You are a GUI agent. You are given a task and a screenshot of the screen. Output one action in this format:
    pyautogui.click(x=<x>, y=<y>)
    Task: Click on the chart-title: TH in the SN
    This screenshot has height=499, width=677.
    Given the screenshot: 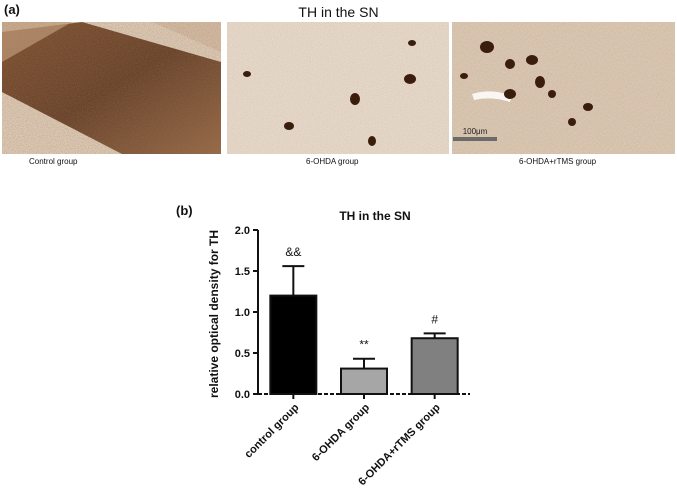 What is the action you would take?
    pyautogui.click(x=374, y=216)
    